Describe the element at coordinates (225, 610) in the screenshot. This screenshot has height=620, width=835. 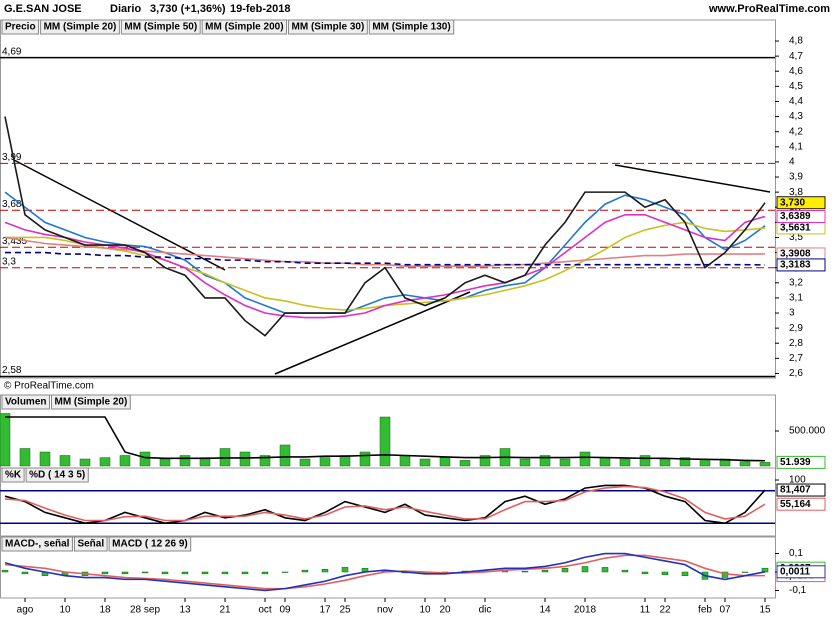
I see `x-tick-label: 21` at that location.